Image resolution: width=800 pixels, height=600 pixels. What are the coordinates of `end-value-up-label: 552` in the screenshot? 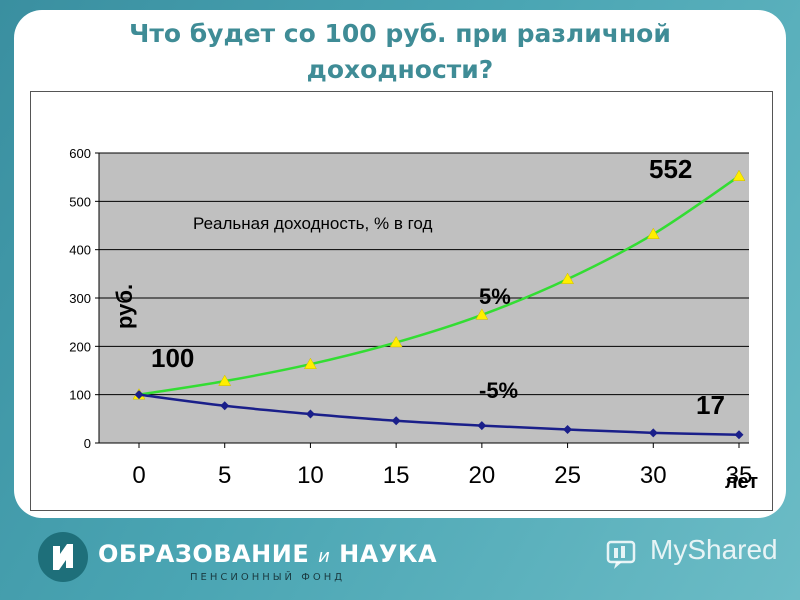 It's located at (670, 169).